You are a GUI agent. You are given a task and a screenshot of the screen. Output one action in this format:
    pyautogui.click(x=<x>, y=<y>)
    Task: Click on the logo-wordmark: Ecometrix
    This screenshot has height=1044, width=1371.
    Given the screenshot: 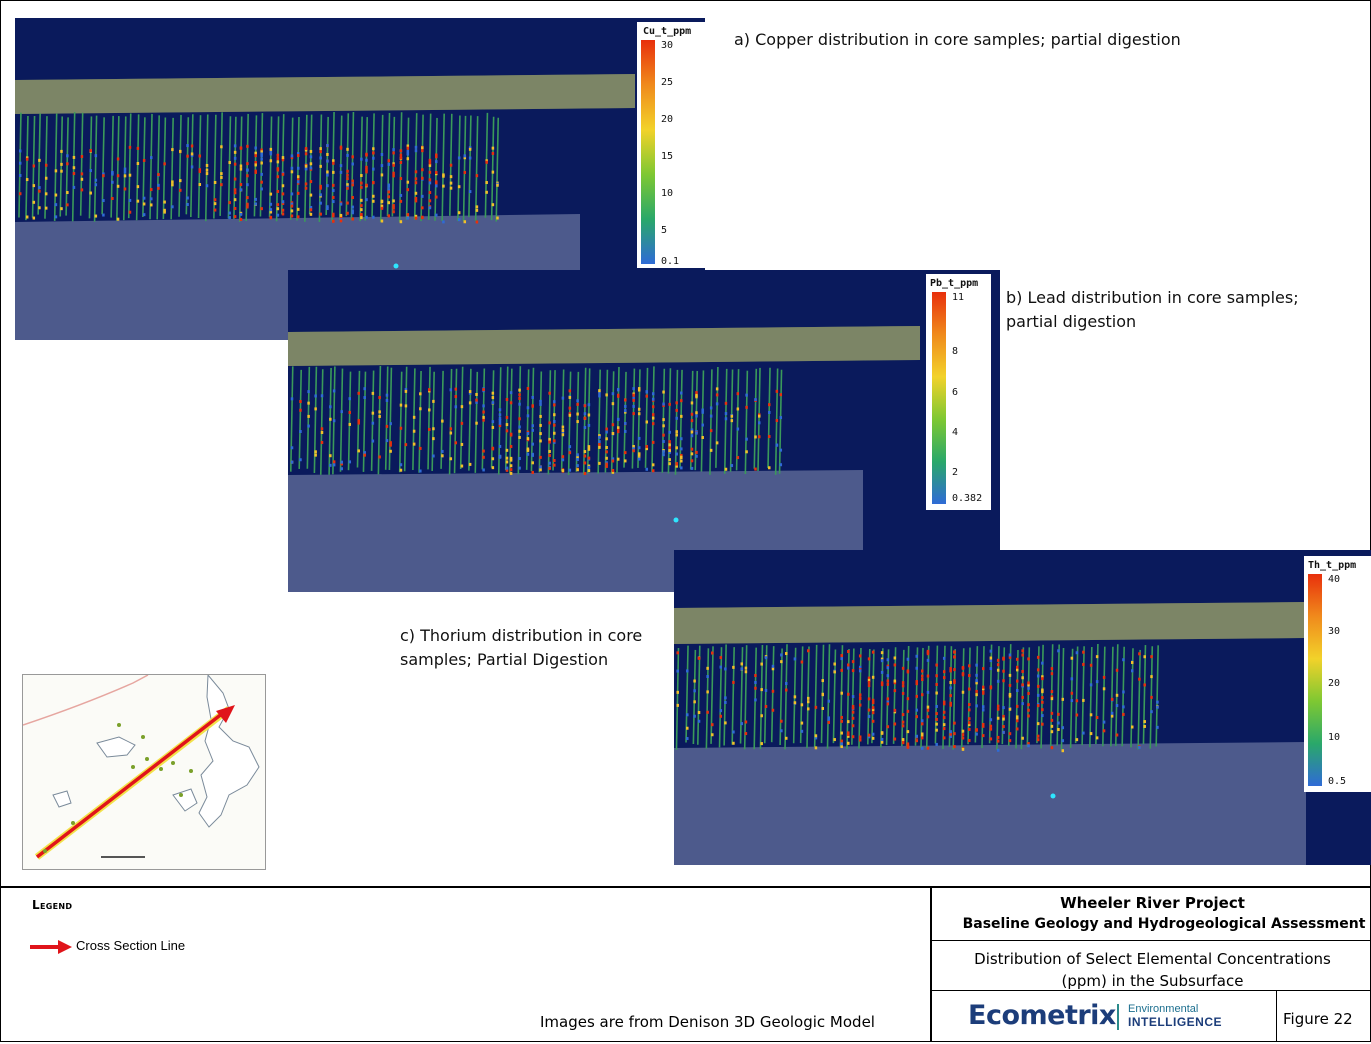 What is the action you would take?
    pyautogui.click(x=1042, y=1015)
    